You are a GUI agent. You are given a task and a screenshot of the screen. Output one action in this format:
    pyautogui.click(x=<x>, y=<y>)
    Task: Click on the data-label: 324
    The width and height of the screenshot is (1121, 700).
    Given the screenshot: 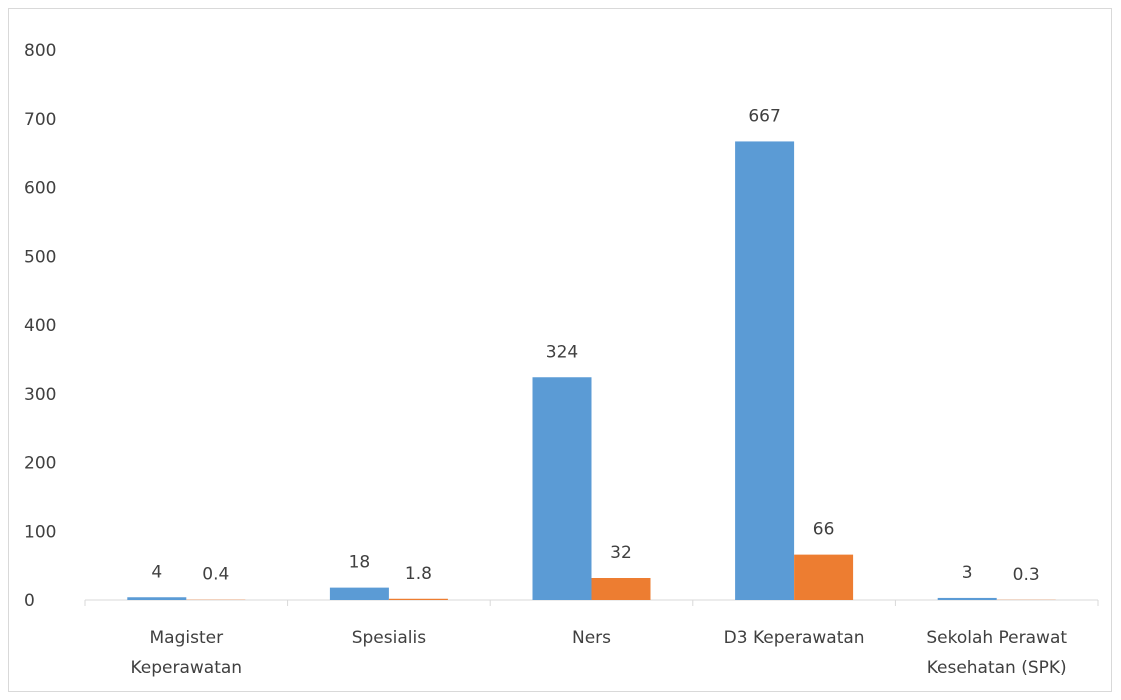 What is the action you would take?
    pyautogui.click(x=562, y=352)
    